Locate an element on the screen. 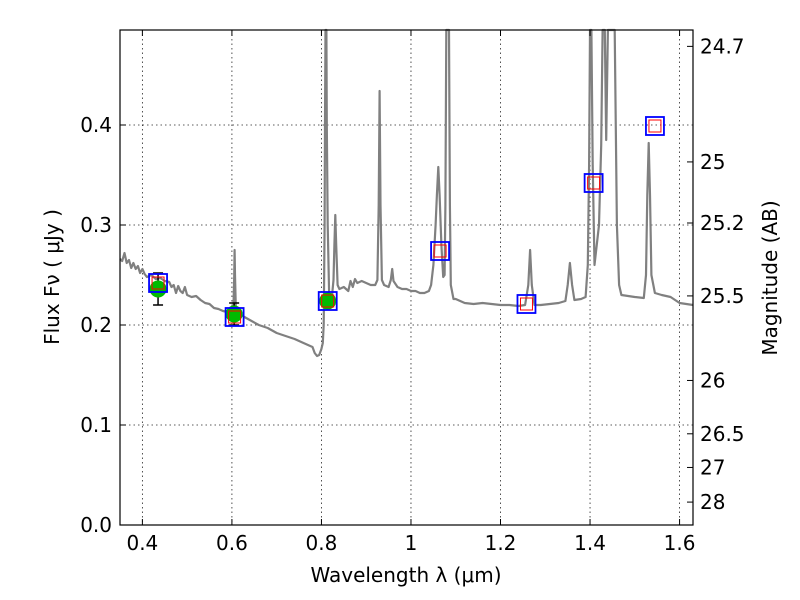  right-tick-label: 27 is located at coordinates (712, 467).